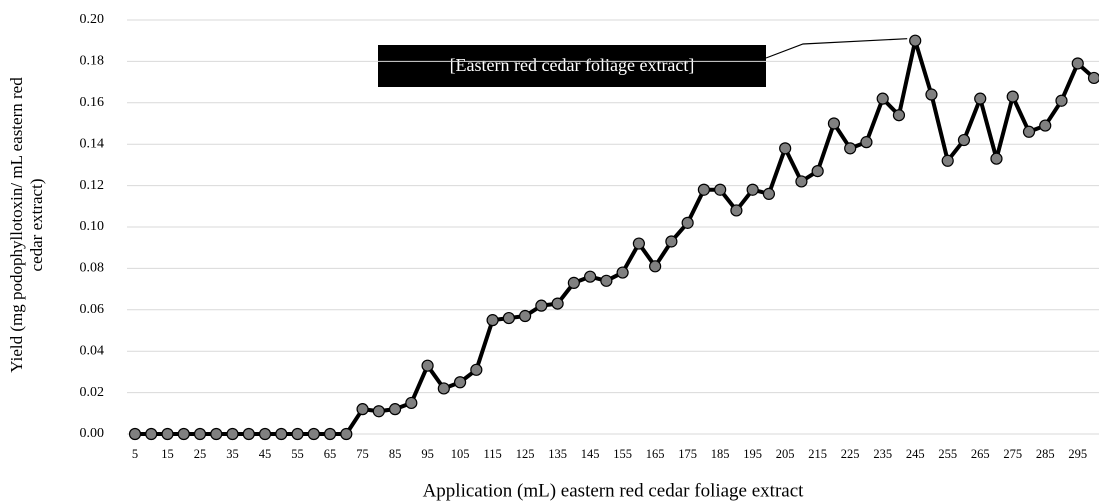  I want to click on x-tick-label: 35, so click(232, 454).